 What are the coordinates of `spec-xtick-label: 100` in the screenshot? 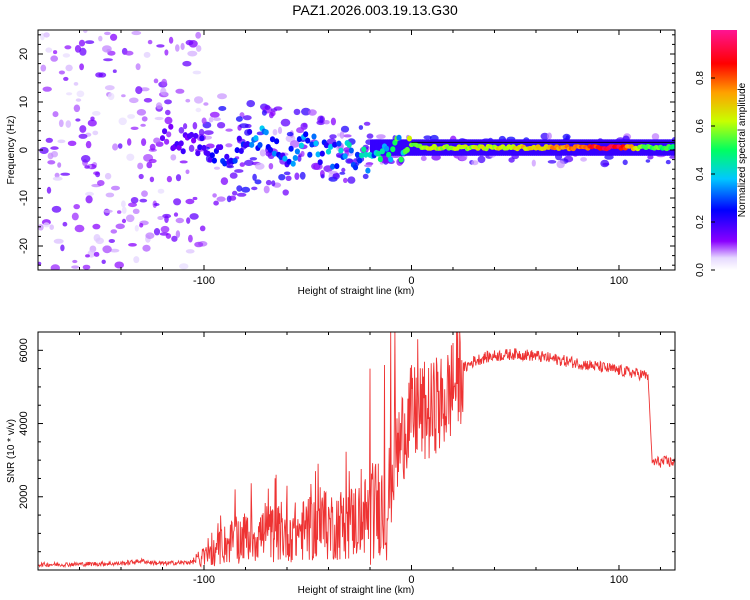 It's located at (619, 281).